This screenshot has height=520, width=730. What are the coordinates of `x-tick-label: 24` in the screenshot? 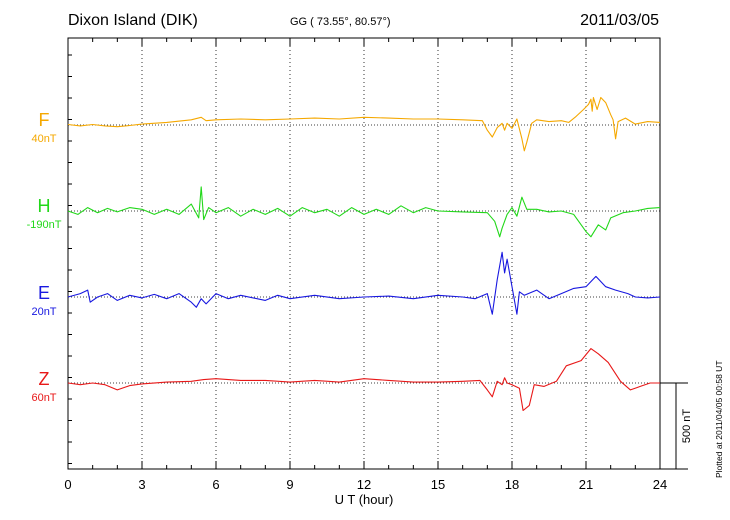 It's located at (660, 484).